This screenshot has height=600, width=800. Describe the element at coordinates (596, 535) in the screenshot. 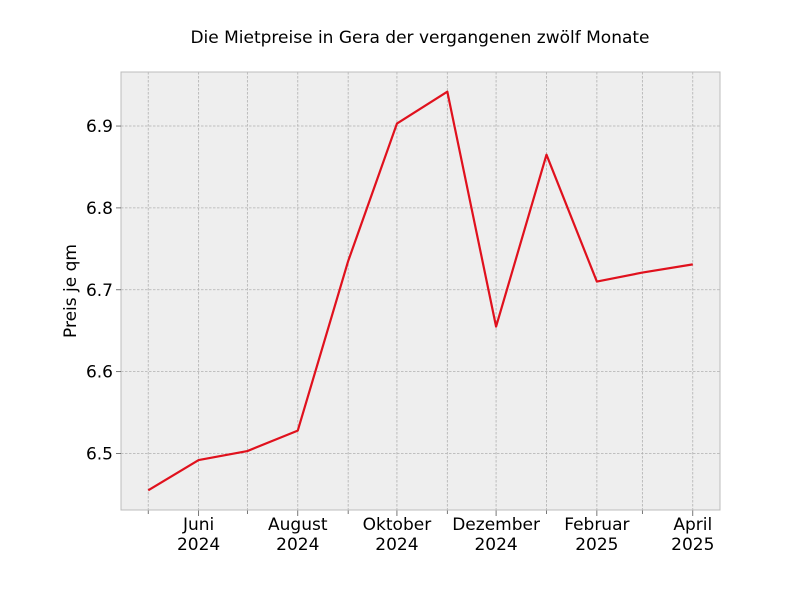

I see `x-tick-label: Februar 2025` at that location.